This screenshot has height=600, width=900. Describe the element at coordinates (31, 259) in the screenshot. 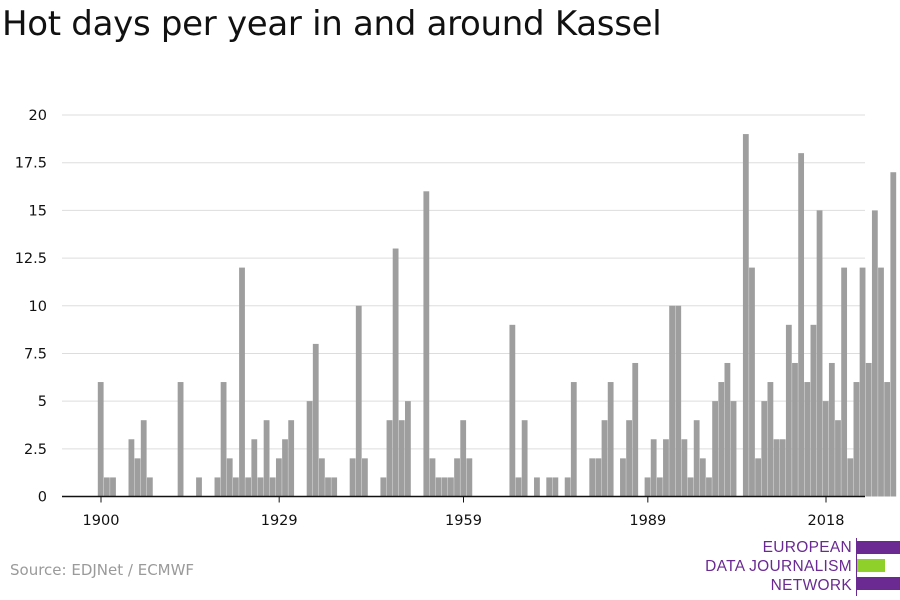

I see `y-tick-label: 12.5` at that location.